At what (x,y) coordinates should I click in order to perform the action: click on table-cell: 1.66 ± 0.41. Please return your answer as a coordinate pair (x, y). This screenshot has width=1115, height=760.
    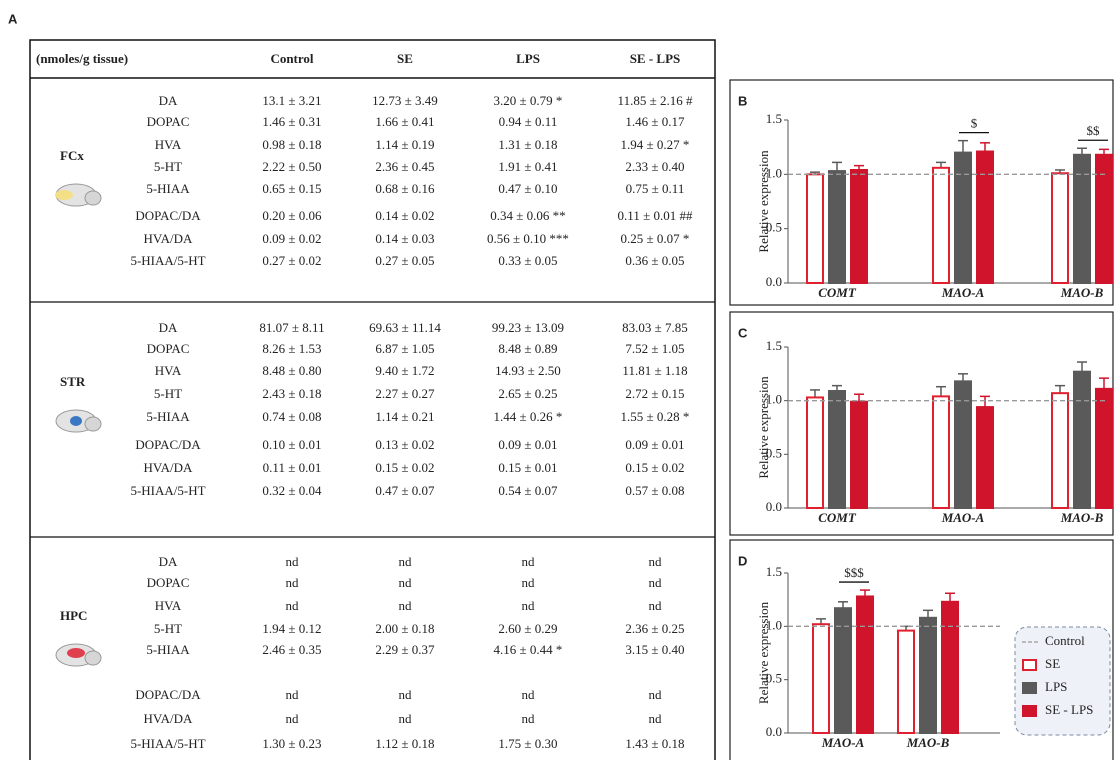
    Looking at the image, I should click on (404, 121).